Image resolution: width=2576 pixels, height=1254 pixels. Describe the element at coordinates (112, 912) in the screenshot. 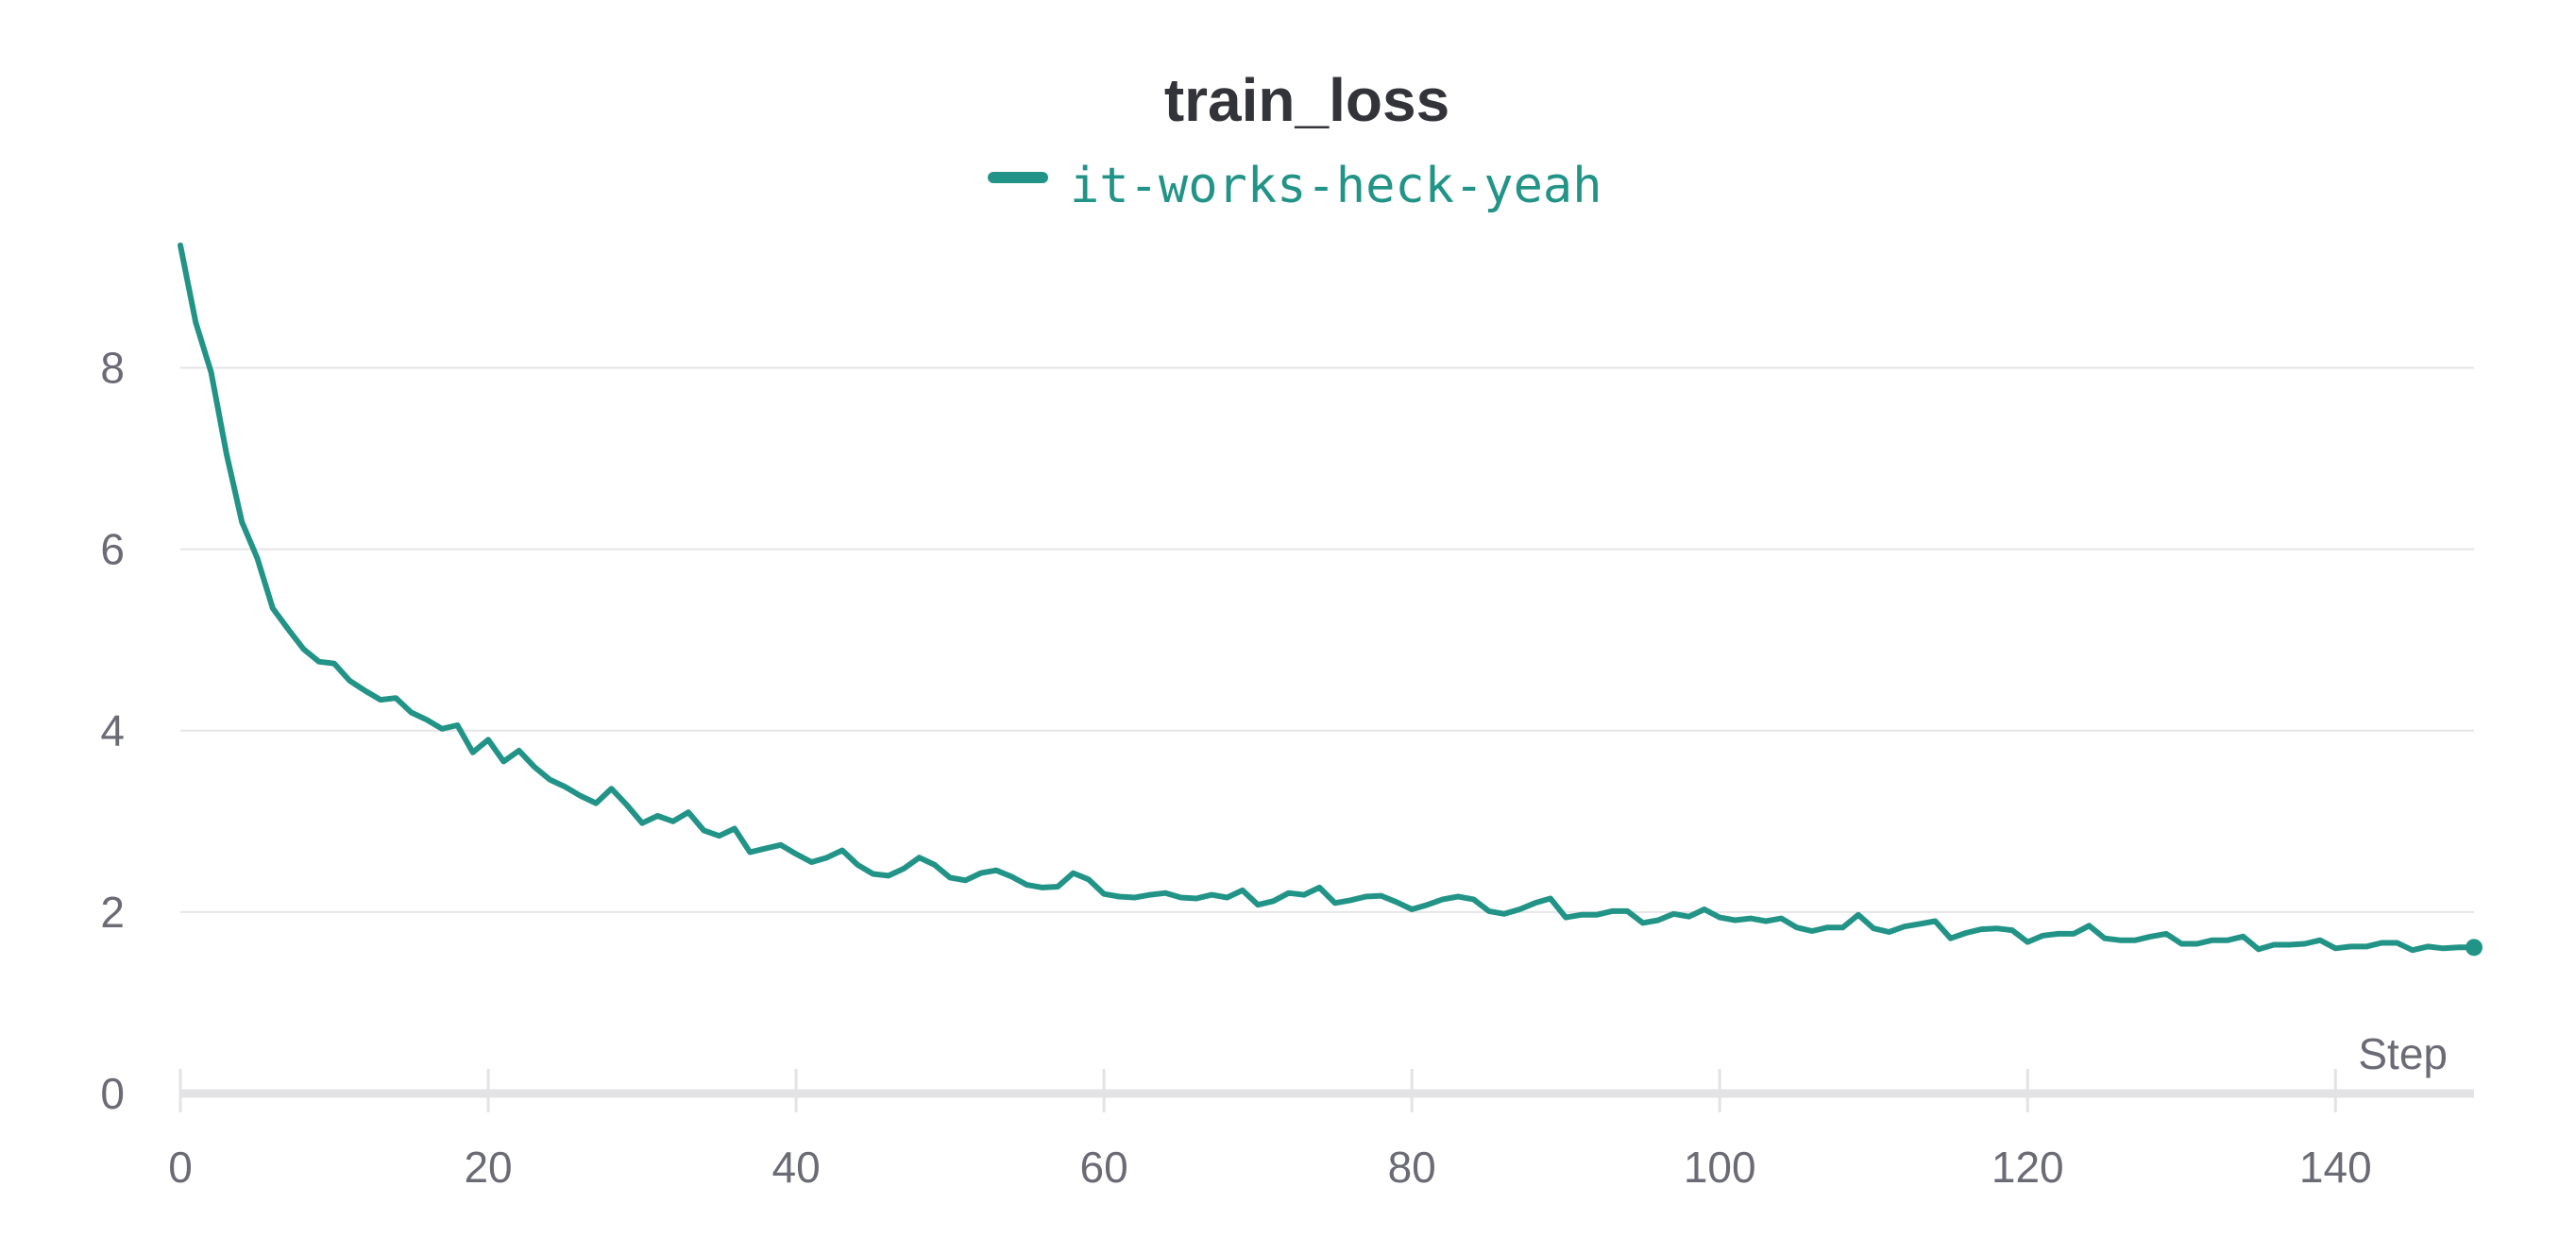

I see `y-tick-label: 2` at that location.